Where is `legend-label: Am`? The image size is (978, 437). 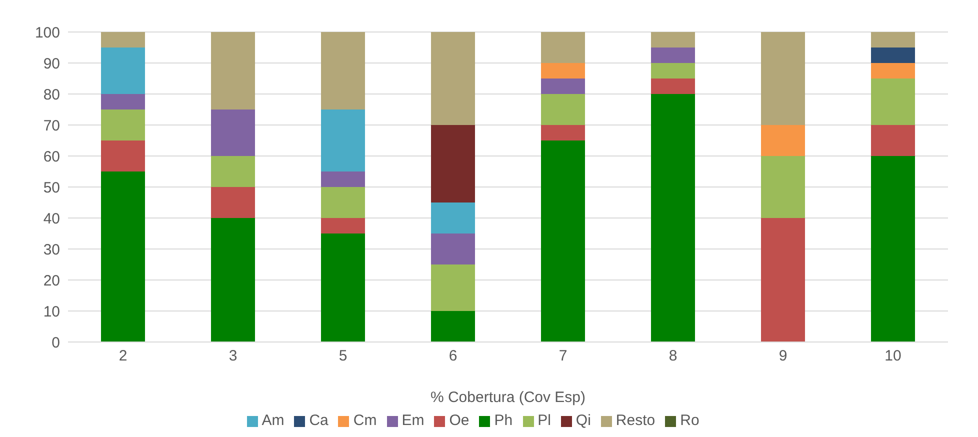
legend-label: Am is located at coordinates (273, 420).